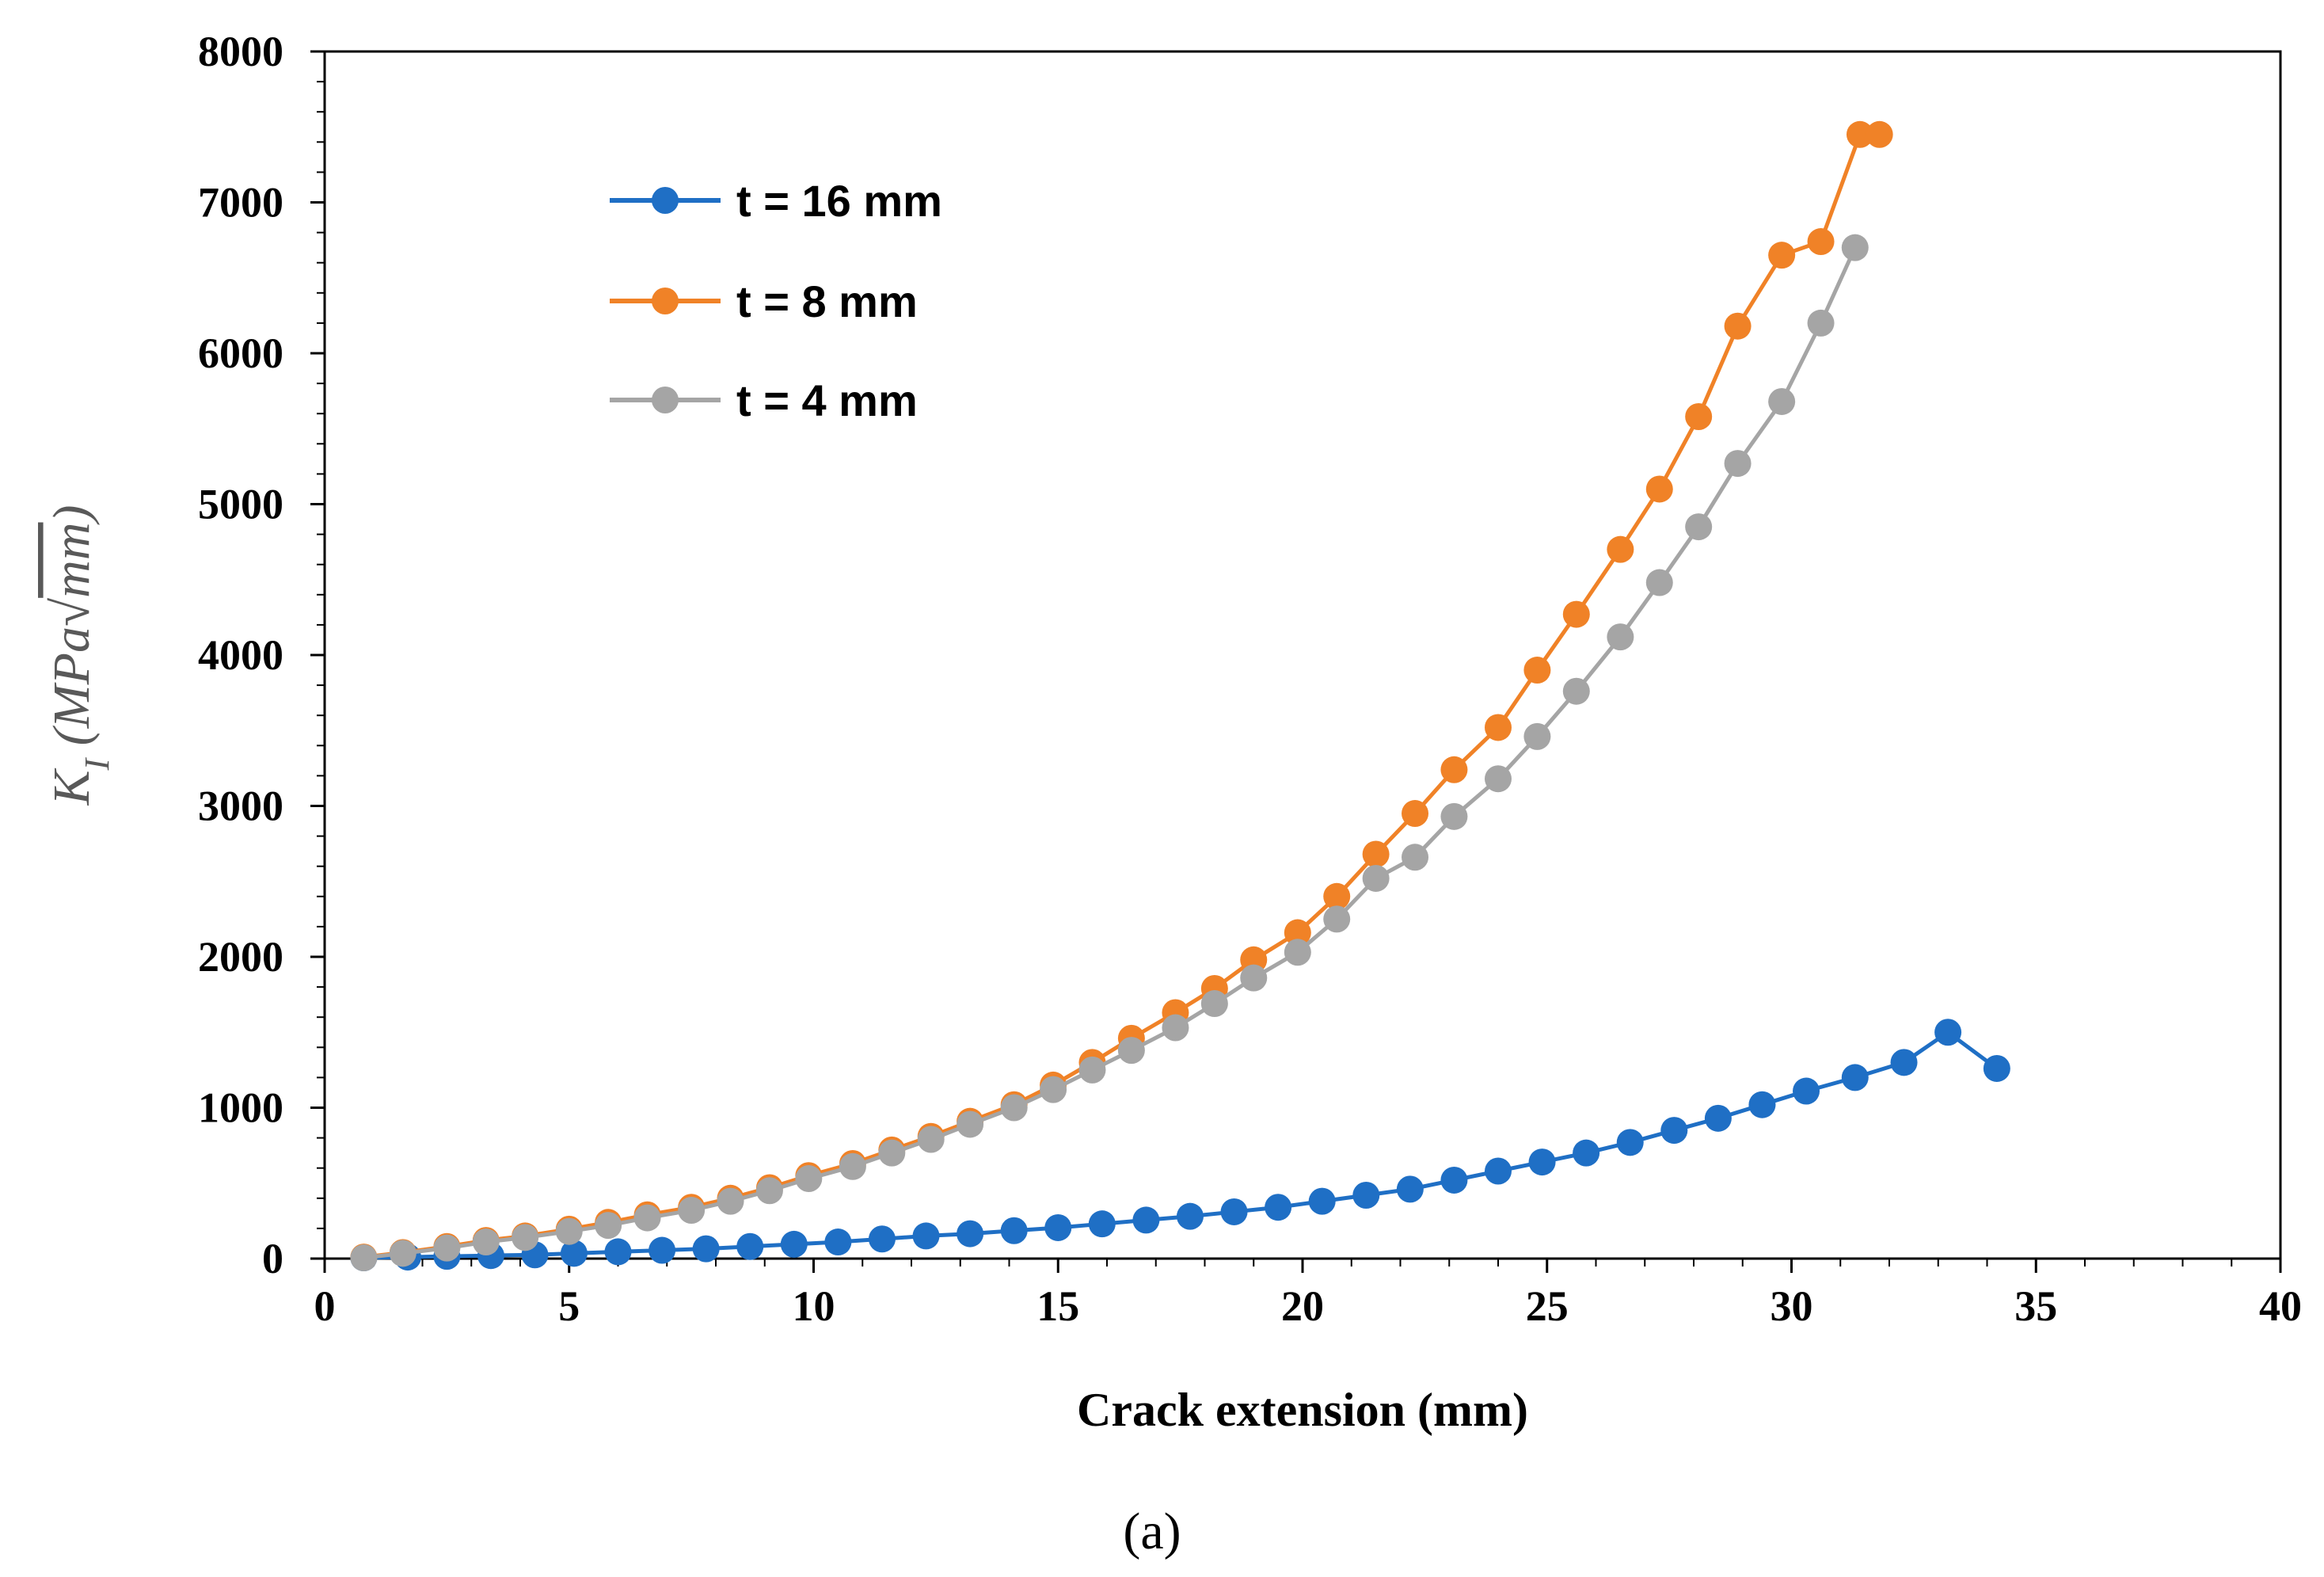  I want to click on y-axis-label-unit-close: ), so click(72, 515).